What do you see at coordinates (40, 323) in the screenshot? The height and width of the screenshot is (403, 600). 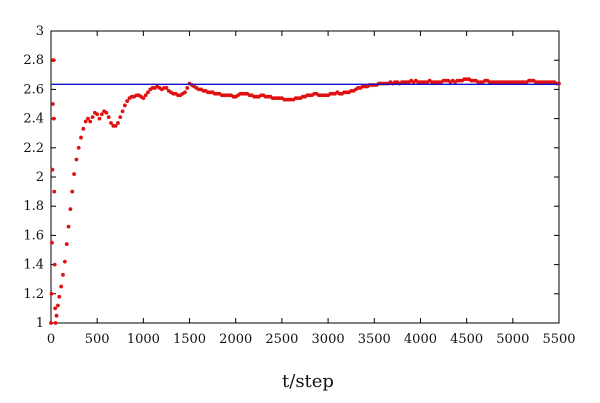 I see `y-tick-label: 1` at bounding box center [40, 323].